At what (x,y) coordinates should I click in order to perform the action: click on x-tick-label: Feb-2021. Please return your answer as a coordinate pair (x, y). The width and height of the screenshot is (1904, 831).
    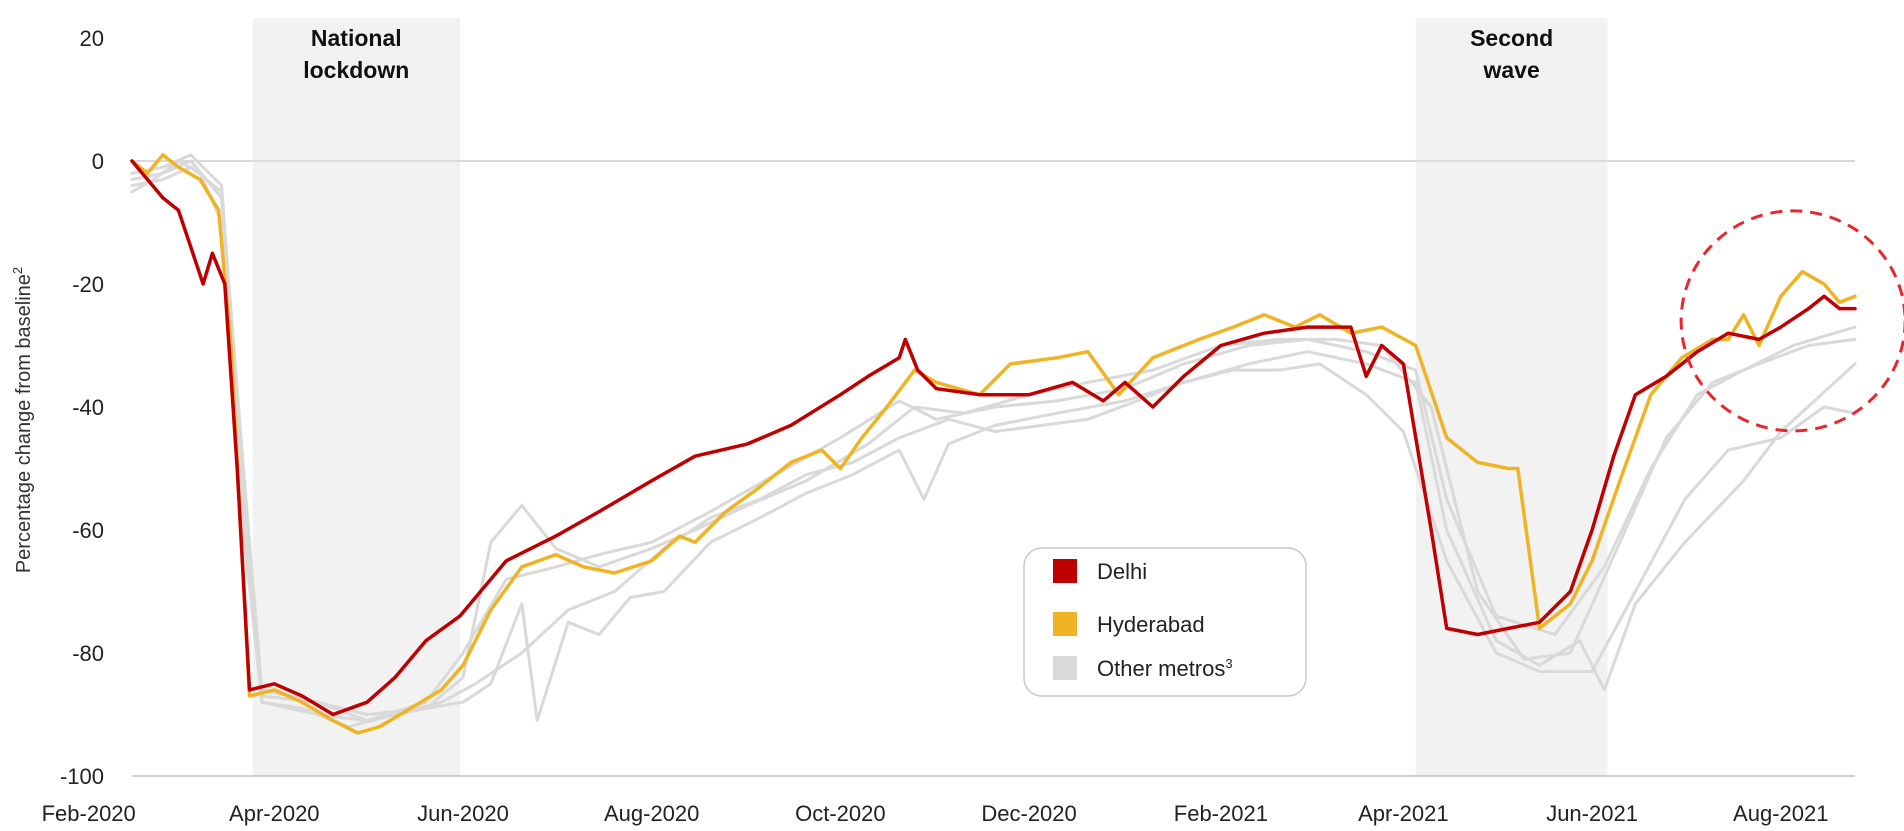
    Looking at the image, I should click on (1221, 813).